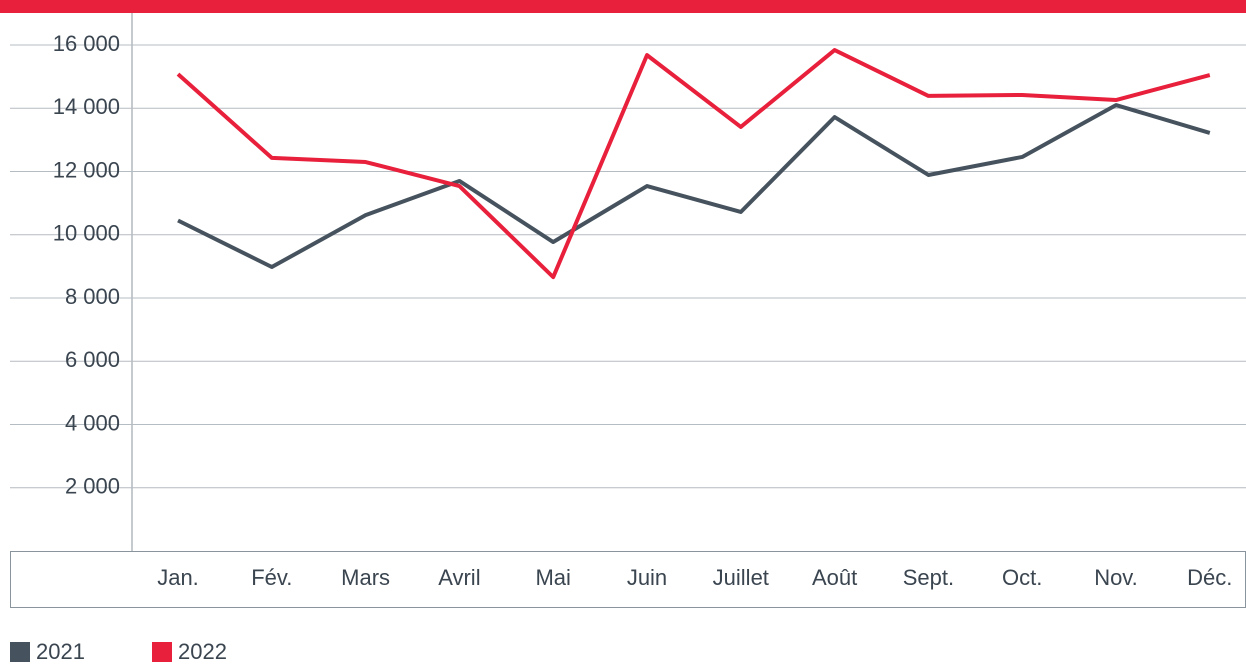 The width and height of the screenshot is (1246, 669). What do you see at coordinates (623, 6) in the screenshot?
I see `top-band` at bounding box center [623, 6].